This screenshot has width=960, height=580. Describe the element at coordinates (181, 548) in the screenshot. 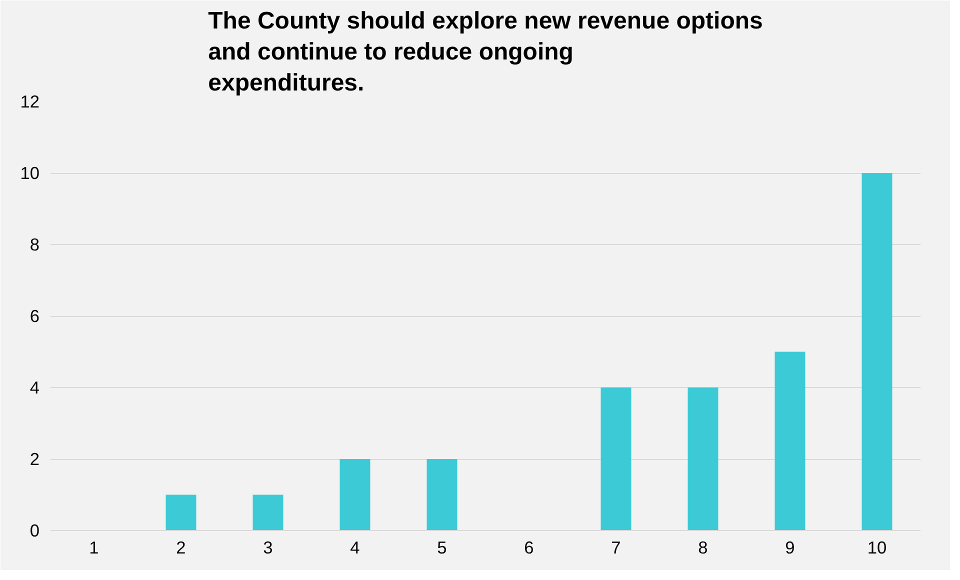

I see `x-tick-label: 2` at that location.